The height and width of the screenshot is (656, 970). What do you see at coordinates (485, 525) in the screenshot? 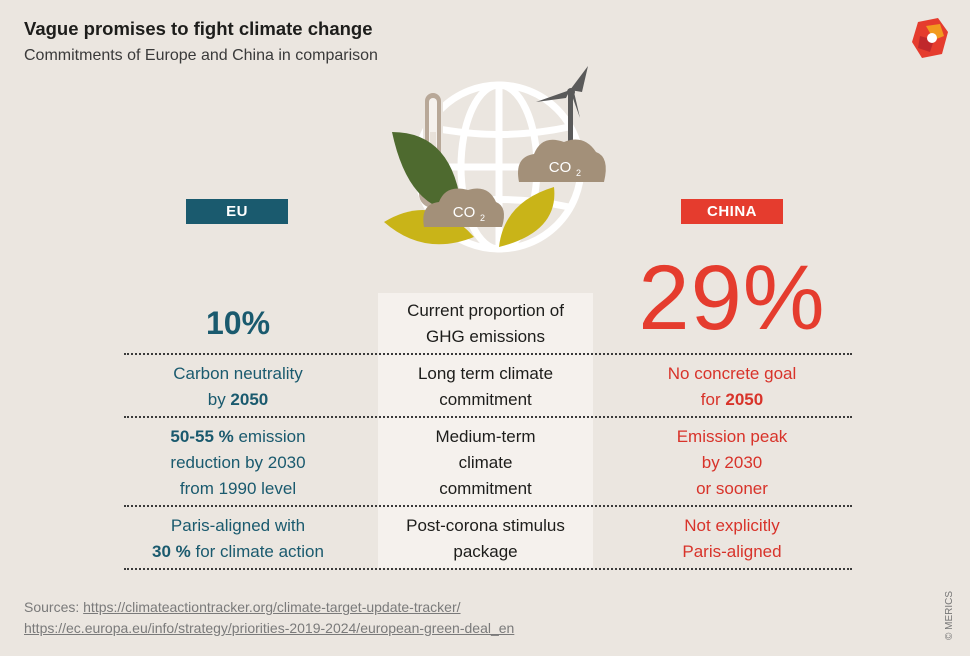
I see `criterion-line: Post-corona stimulus` at bounding box center [485, 525].